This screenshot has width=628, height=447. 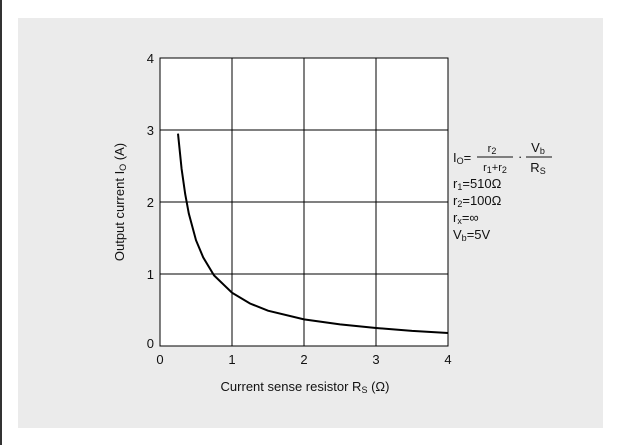 What do you see at coordinates (150, 130) in the screenshot?
I see `y-tick-label-3: 3` at bounding box center [150, 130].